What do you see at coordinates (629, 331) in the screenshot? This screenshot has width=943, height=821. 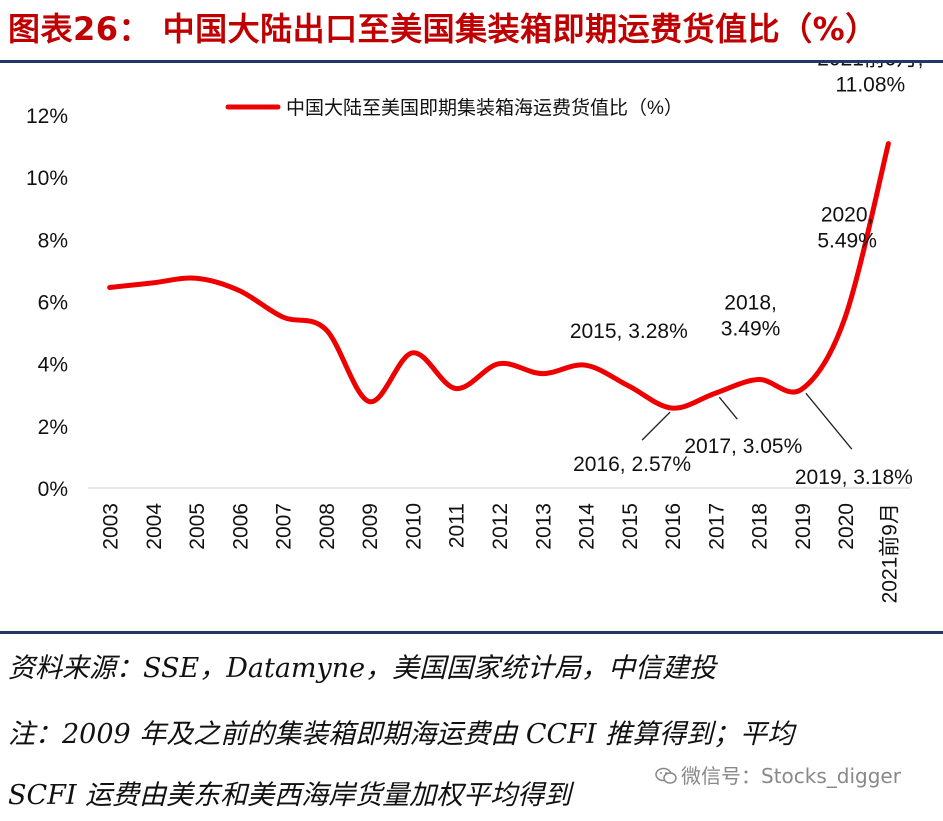 I see `data-label: 2015, 3.28%` at bounding box center [629, 331].